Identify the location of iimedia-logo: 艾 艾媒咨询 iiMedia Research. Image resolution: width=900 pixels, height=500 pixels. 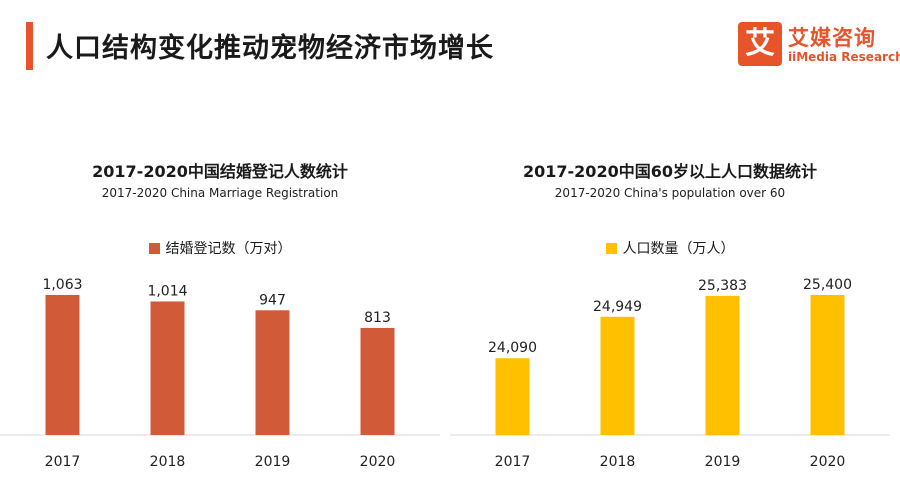
(819, 46).